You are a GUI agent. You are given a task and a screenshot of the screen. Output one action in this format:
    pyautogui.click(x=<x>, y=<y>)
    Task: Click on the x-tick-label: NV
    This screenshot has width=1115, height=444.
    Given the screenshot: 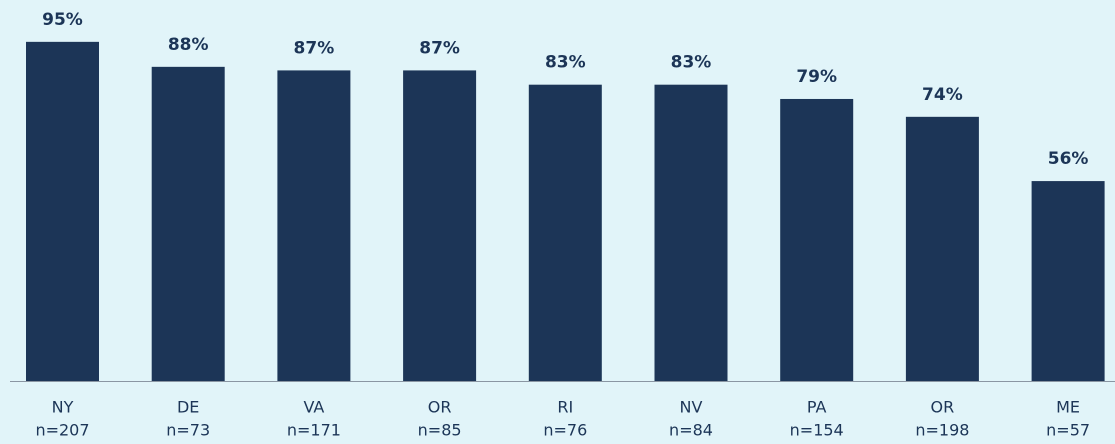 What is the action you would take?
    pyautogui.click(x=691, y=407)
    